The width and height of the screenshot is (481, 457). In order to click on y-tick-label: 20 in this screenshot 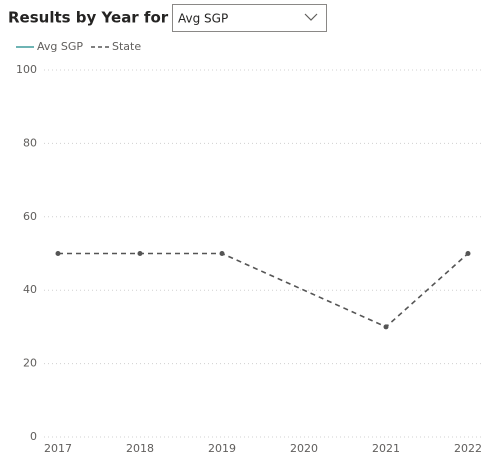, I will do `click(30, 363)`.